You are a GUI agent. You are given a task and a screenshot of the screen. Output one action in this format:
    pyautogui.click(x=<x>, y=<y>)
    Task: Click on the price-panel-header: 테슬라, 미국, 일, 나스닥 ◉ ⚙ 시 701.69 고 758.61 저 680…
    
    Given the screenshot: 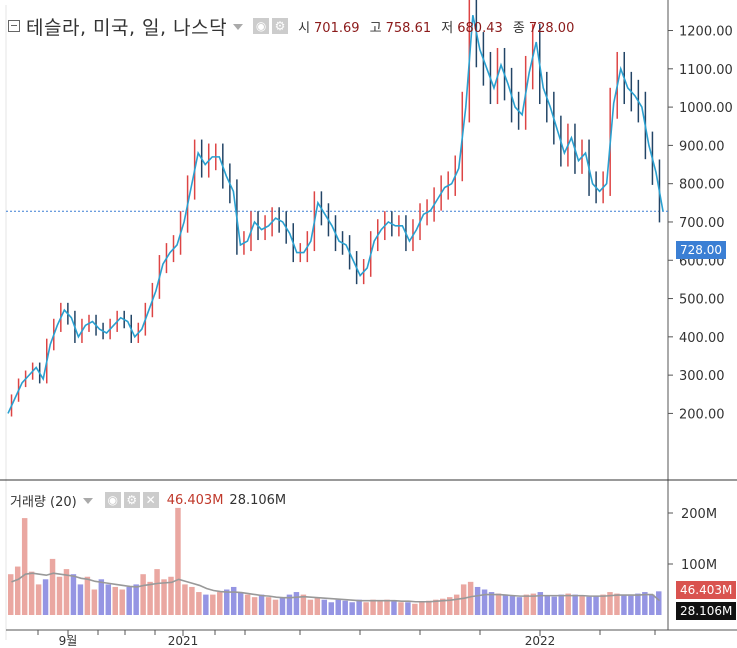 What is the action you would take?
    pyautogui.click(x=294, y=26)
    